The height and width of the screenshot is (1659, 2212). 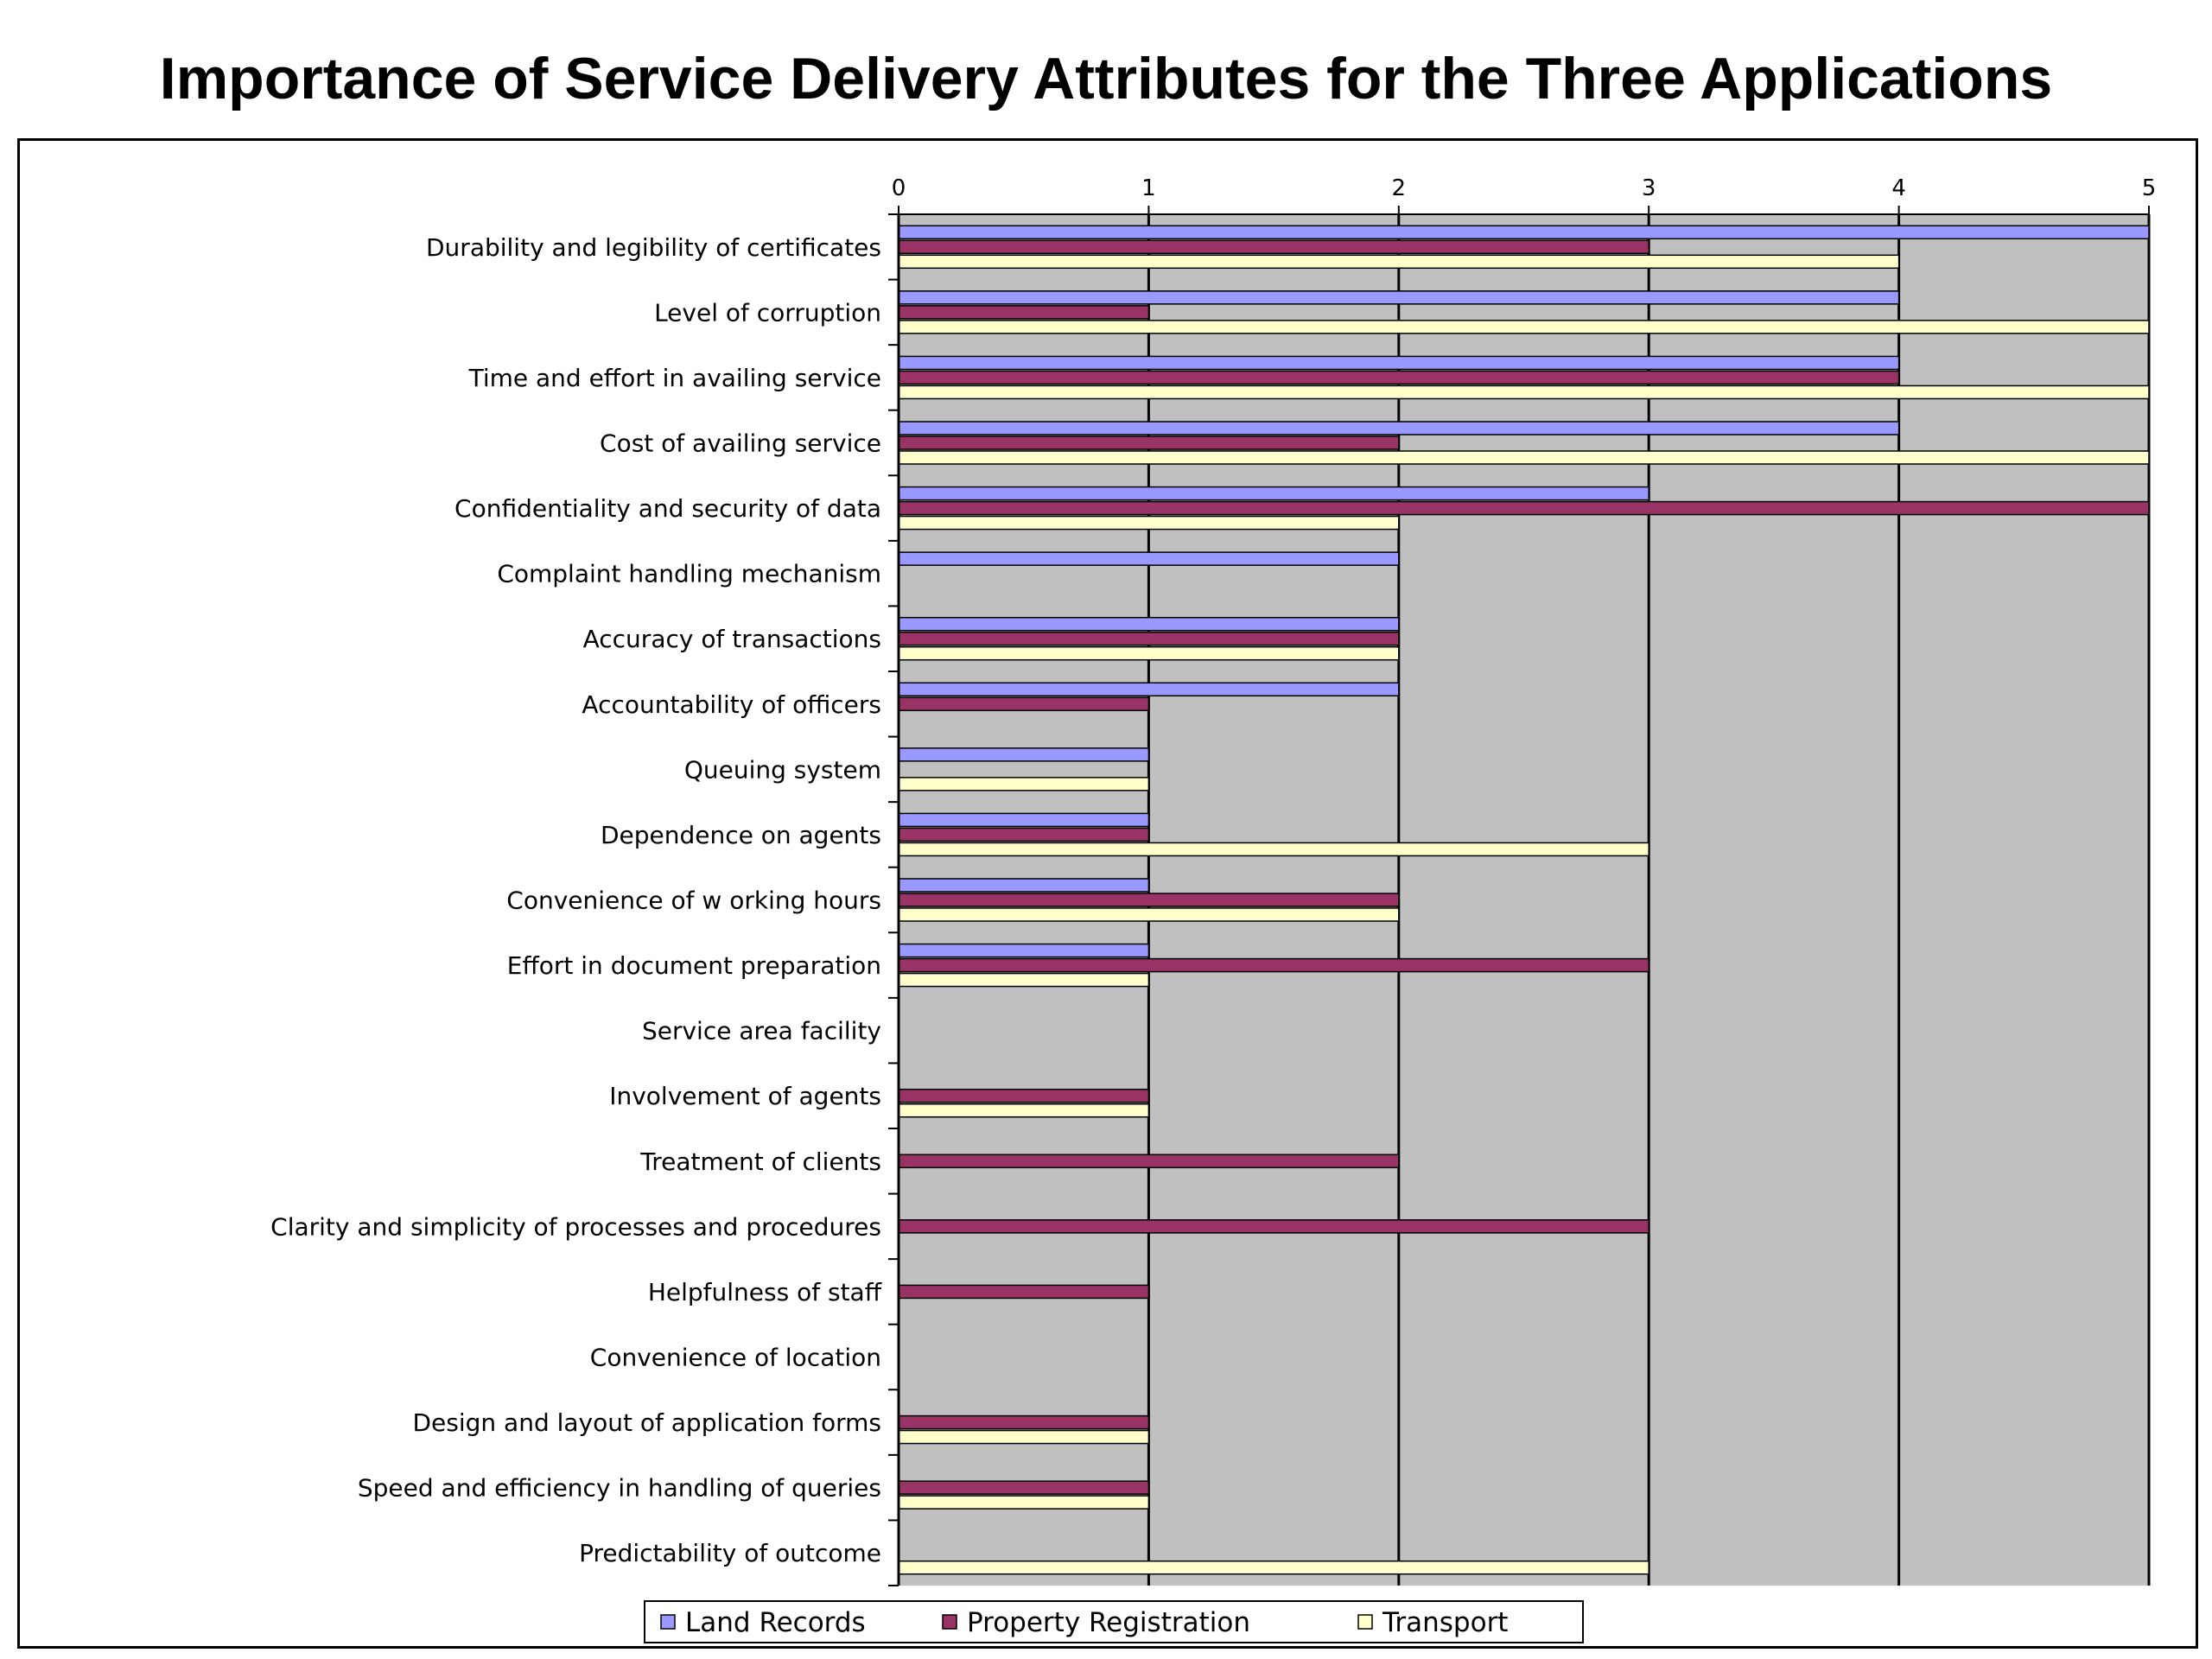 I want to click on category-label: Involvement of agents, so click(x=745, y=1096).